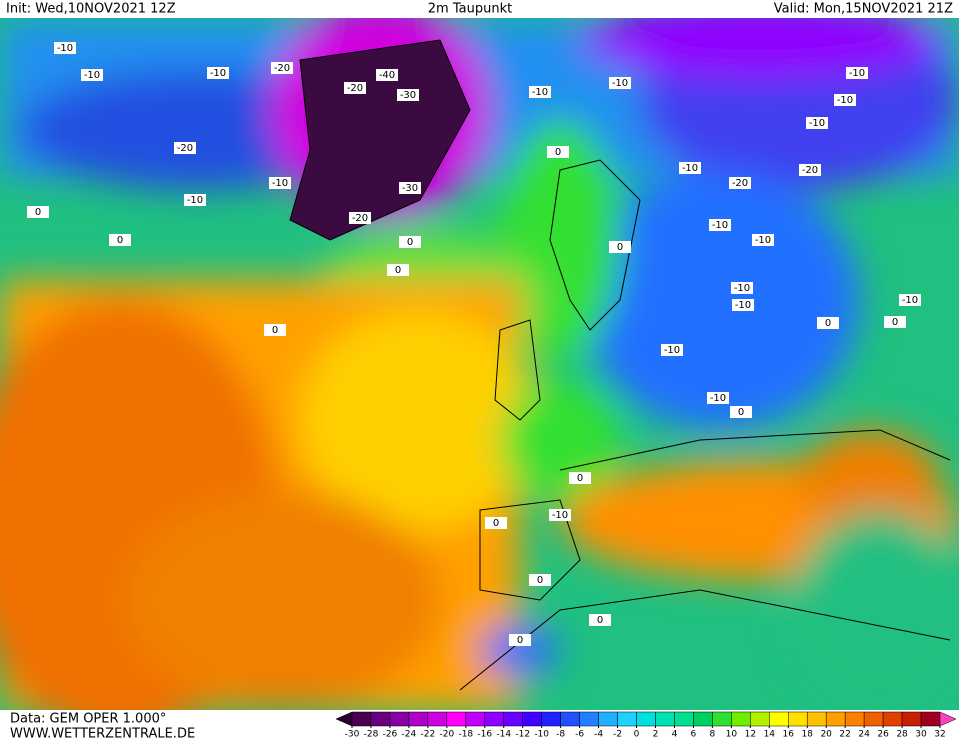  I want to click on colorbar-tick-label: -28, so click(371, 735).